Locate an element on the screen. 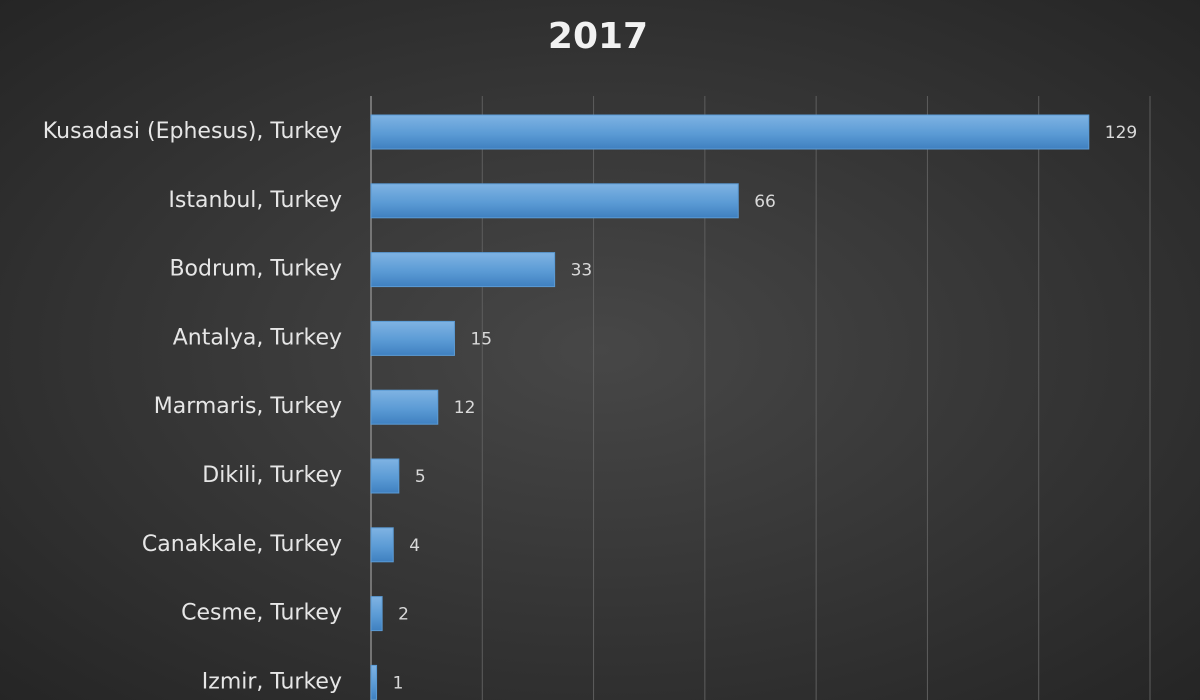  category-label: Izmir, Turkey is located at coordinates (272, 681).